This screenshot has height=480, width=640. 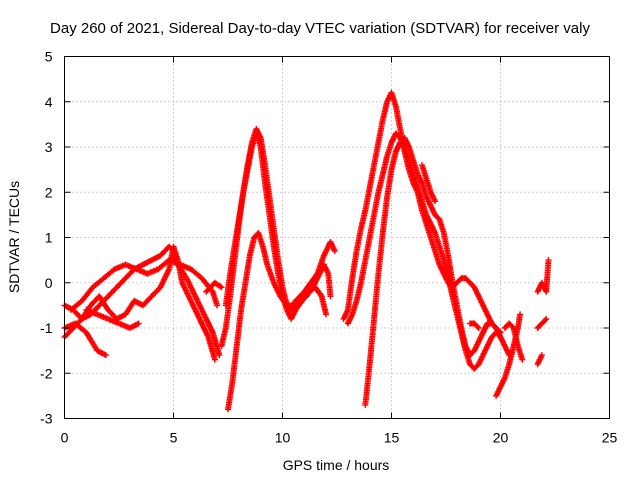 I want to click on series-arc-m, so click(x=429, y=183).